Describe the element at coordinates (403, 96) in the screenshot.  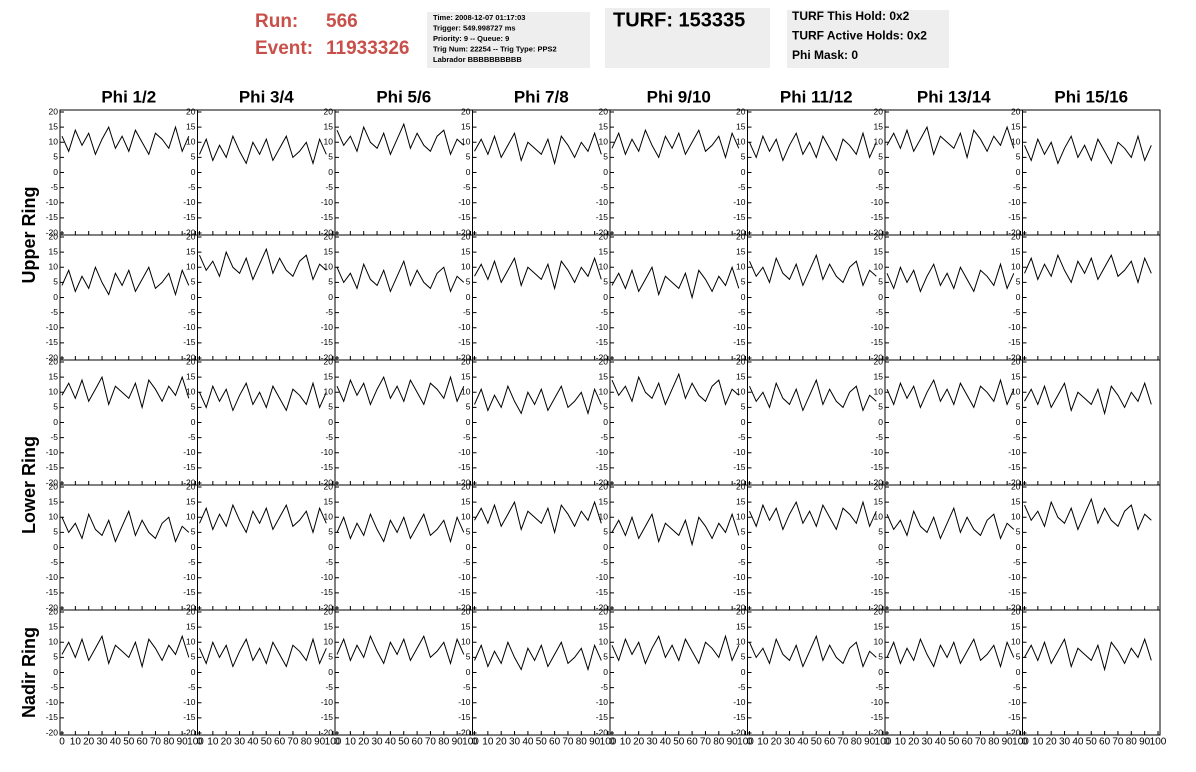
I see `column-title: Phi 5/6` at that location.